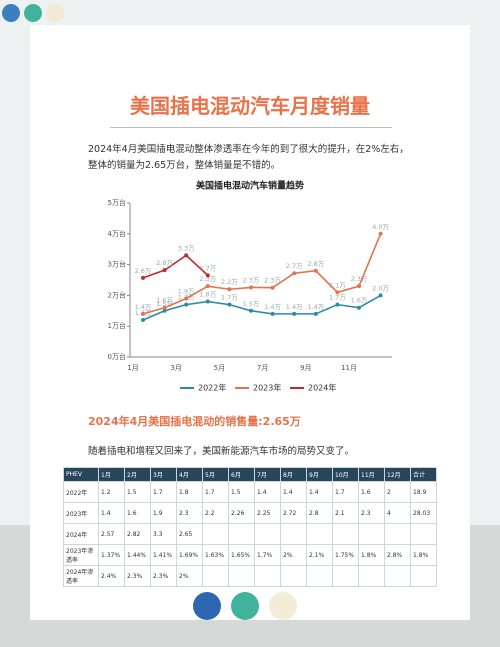  What do you see at coordinates (267, 388) in the screenshot?
I see `legend-label: 2023年` at bounding box center [267, 388].